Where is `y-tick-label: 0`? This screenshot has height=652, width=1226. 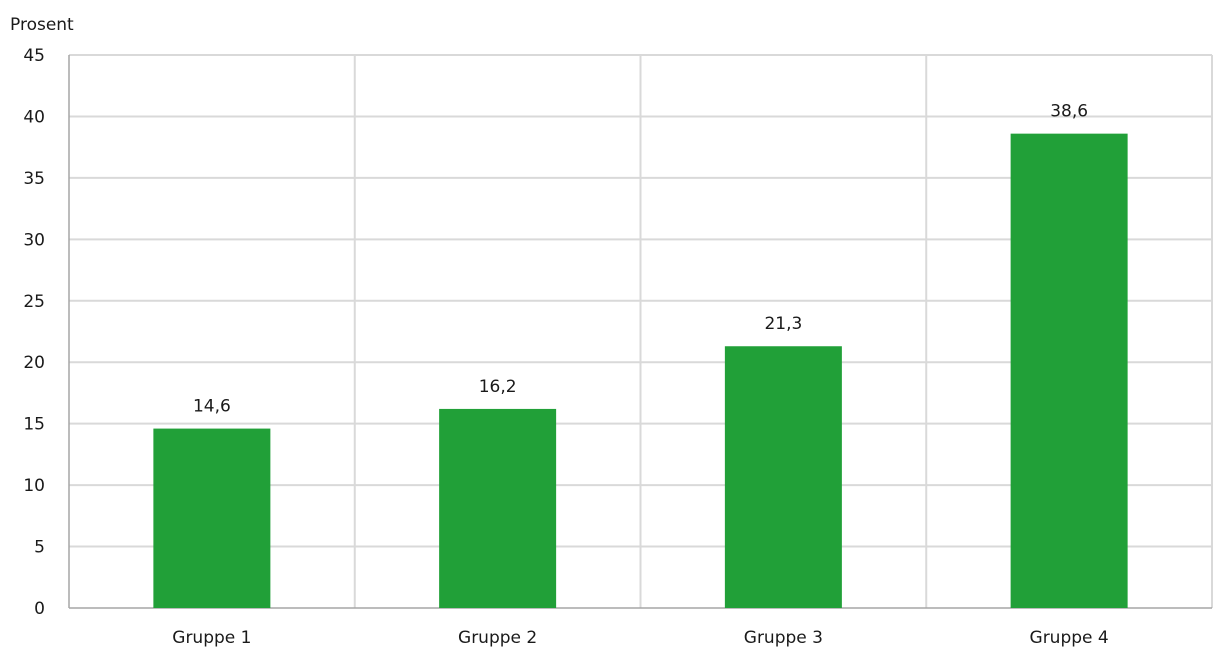
y-tick-label: 0 is located at coordinates (39, 609).